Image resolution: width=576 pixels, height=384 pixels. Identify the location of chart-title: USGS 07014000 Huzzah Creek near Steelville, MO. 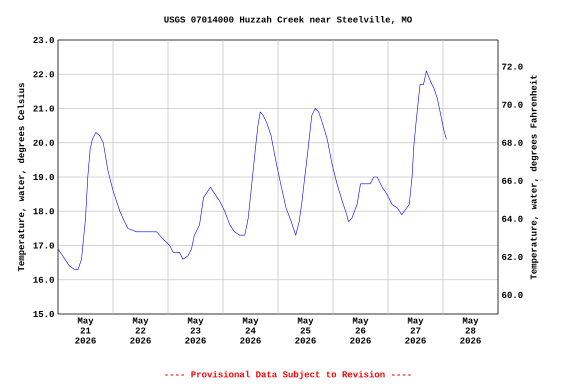
(288, 20).